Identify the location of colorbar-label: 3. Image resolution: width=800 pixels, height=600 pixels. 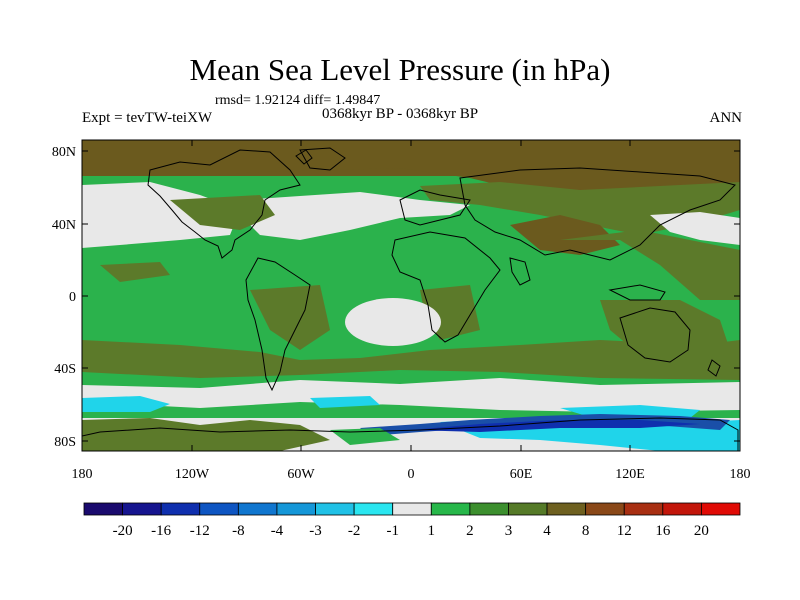
(509, 531).